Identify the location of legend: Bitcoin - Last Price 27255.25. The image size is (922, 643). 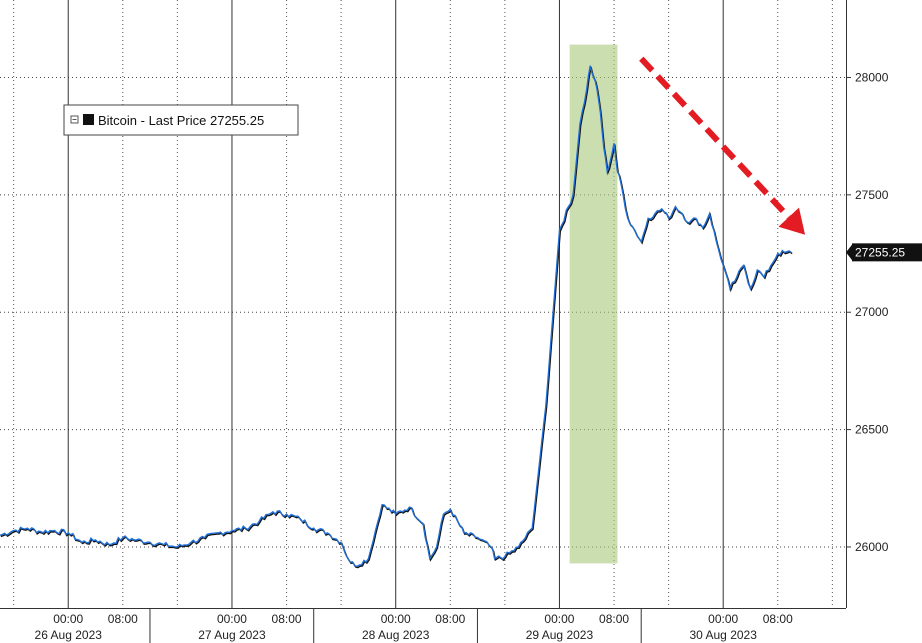
(181, 120).